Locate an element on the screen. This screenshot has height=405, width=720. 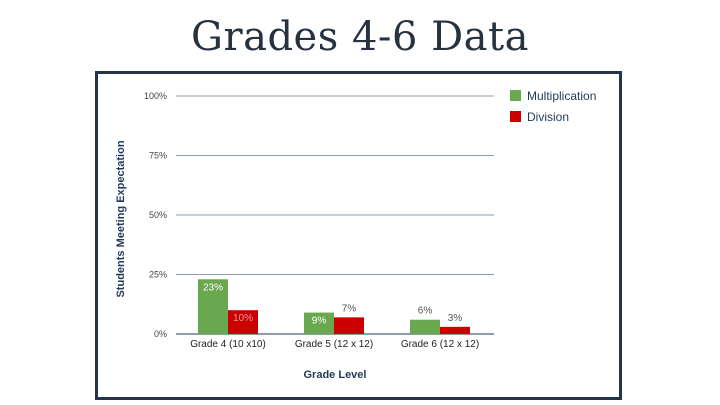
bars is located at coordinates (334, 306).